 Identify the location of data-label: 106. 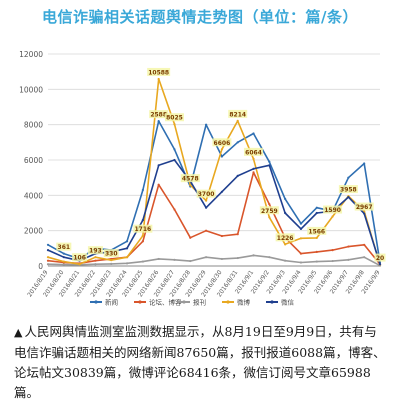
(79, 258).